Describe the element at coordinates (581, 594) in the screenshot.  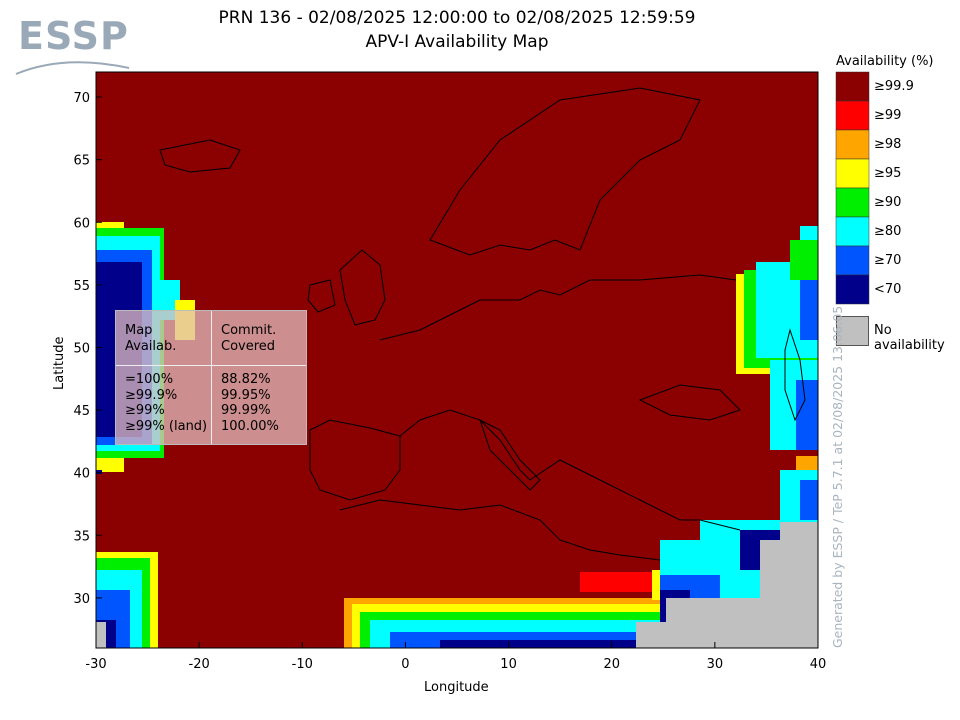
I see `south-degradation-zone` at that location.